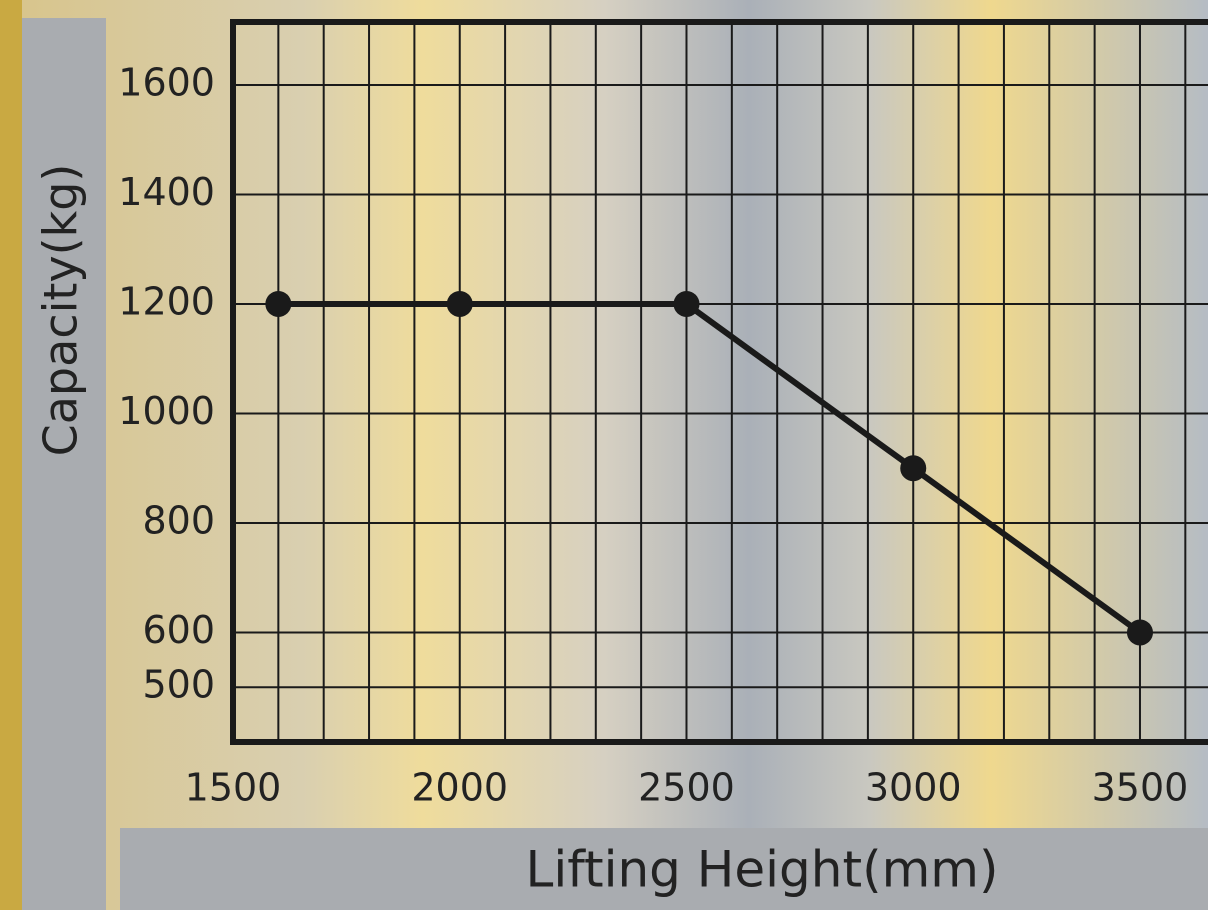 The height and width of the screenshot is (910, 1208). I want to click on x-label-band, so click(664, 869).